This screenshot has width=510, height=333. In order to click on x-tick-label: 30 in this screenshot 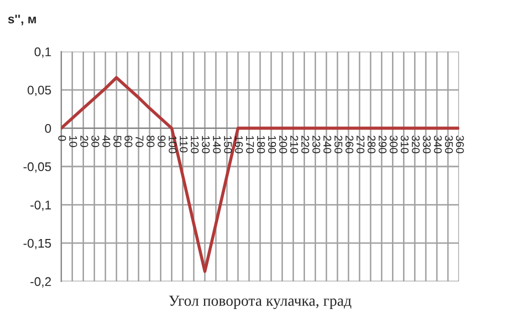, I will do `click(95, 142)`.